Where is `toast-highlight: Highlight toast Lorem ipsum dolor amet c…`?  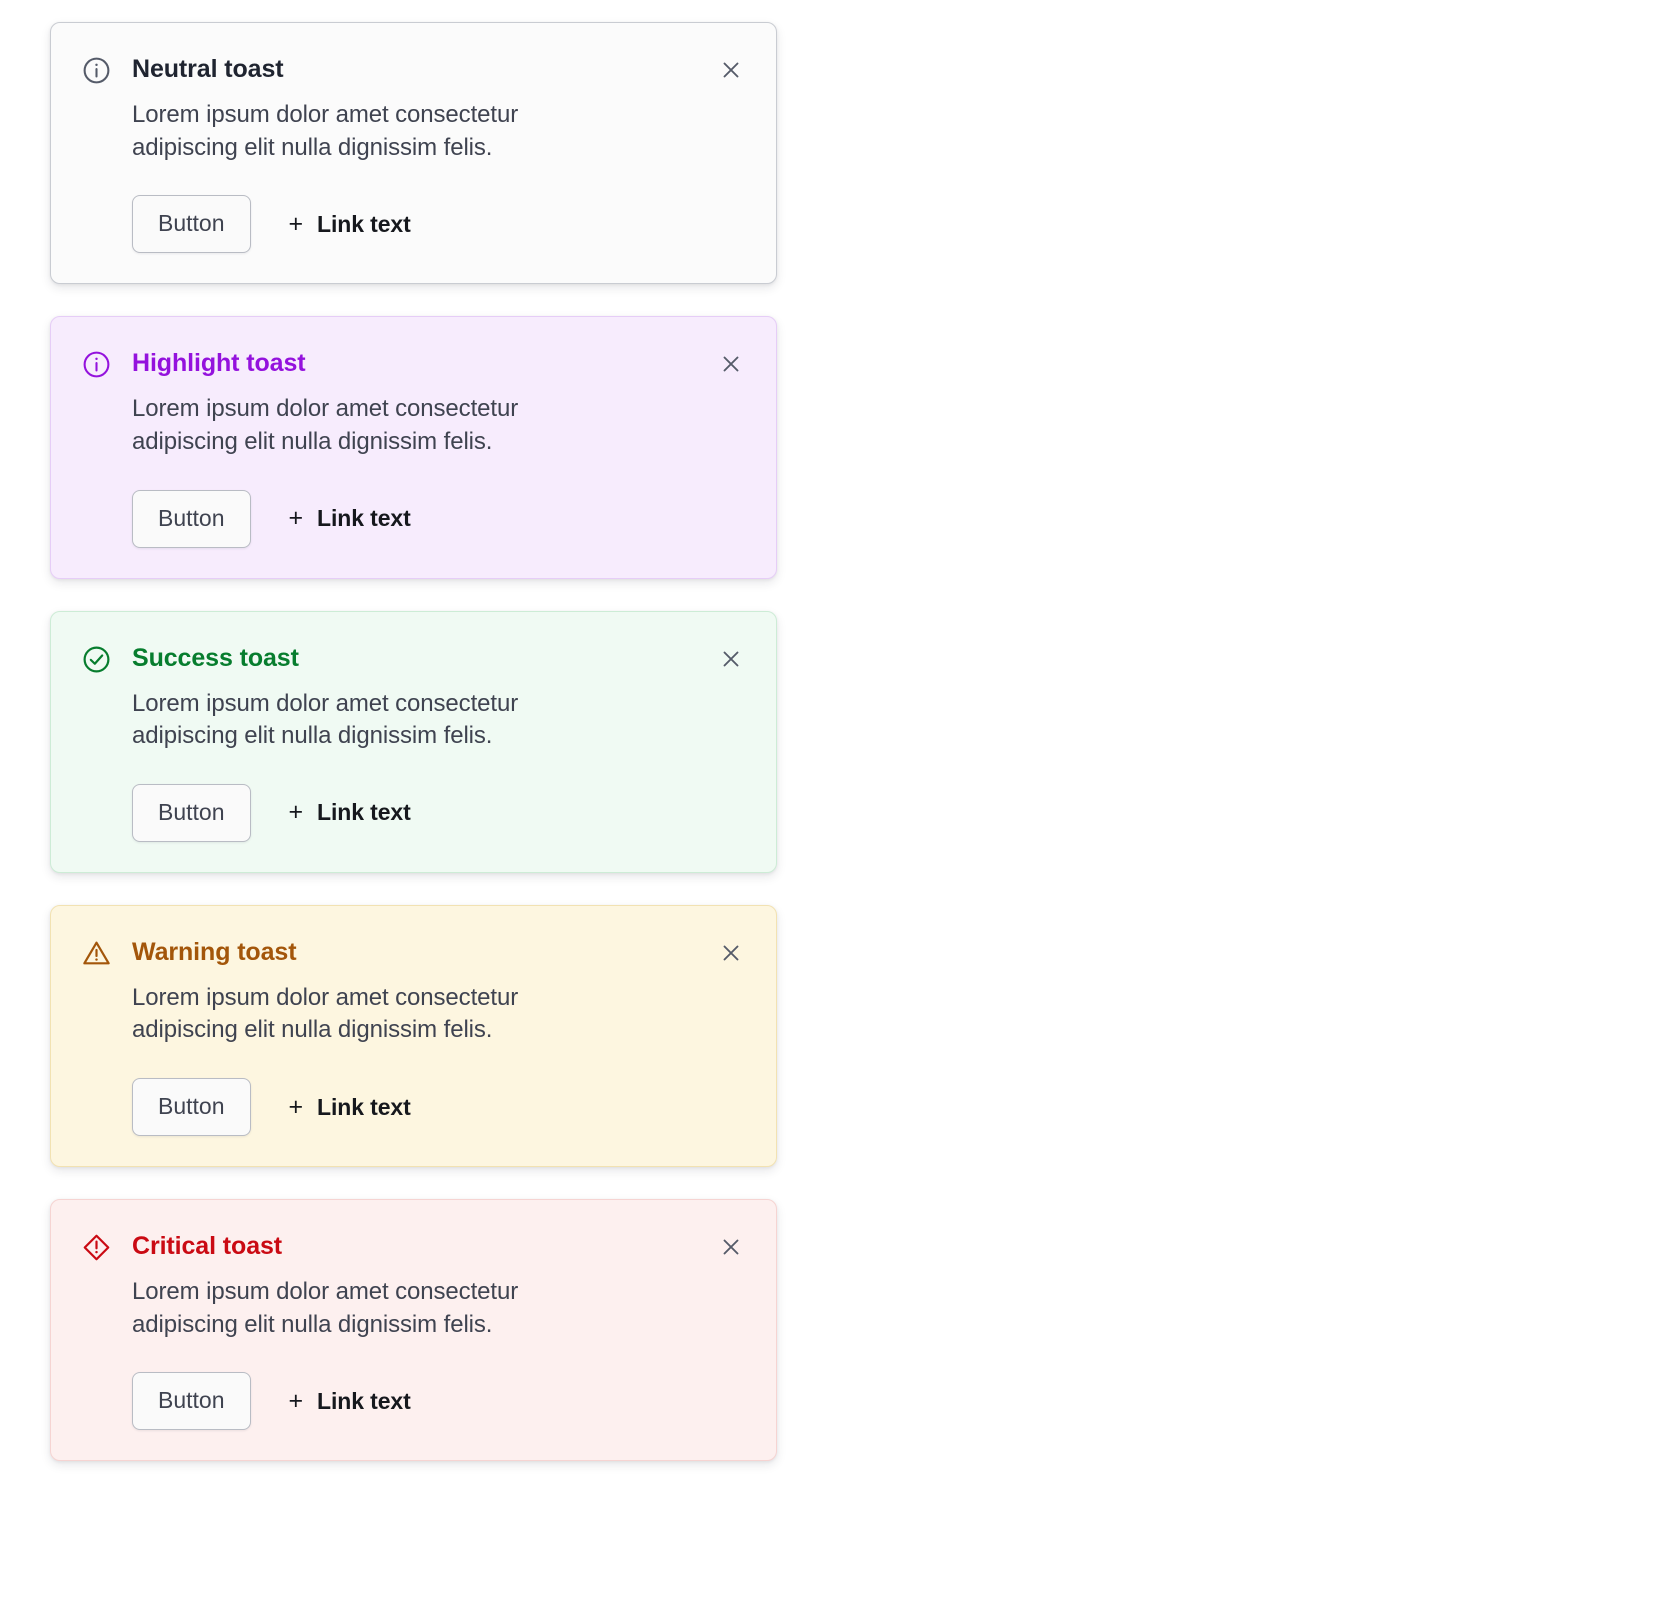 toast-highlight: Highlight toast Lorem ipsum dolor amet c… is located at coordinates (413, 447).